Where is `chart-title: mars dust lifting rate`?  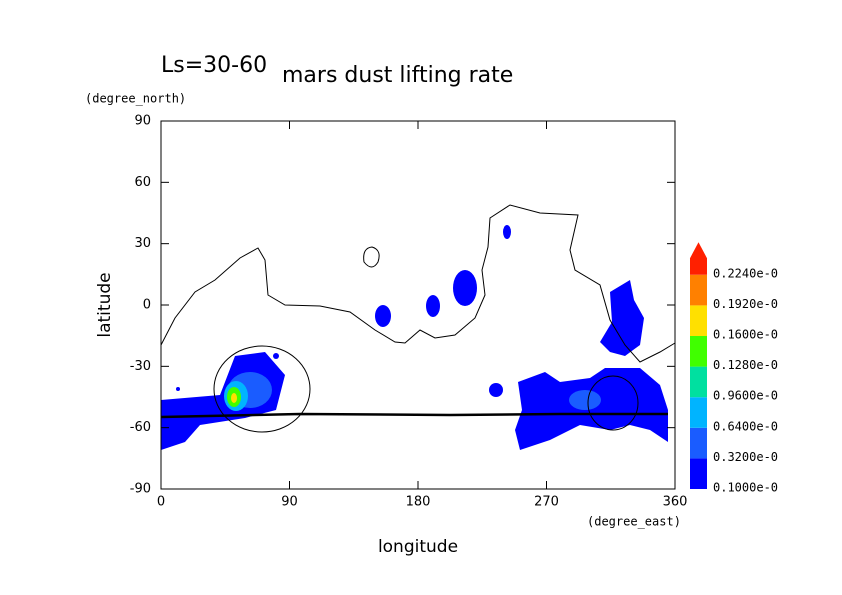 chart-title: mars dust lifting rate is located at coordinates (397, 75).